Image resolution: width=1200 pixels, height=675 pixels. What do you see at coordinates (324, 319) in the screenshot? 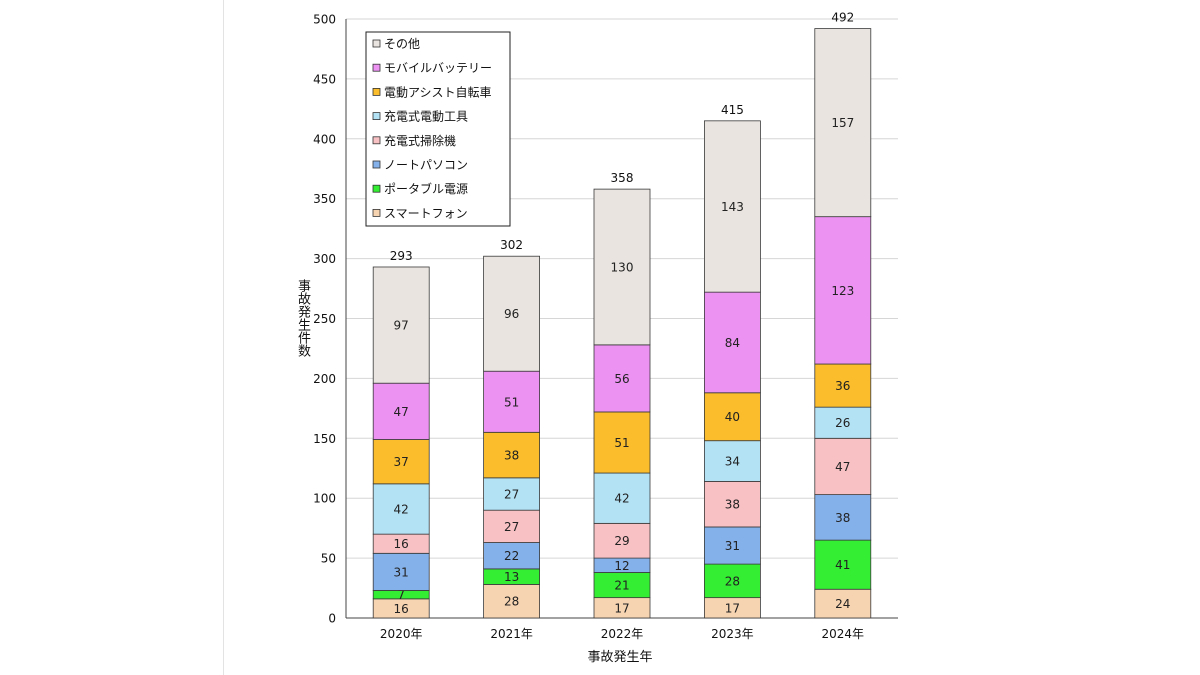
I see `y-tick-label: 250` at bounding box center [324, 319].